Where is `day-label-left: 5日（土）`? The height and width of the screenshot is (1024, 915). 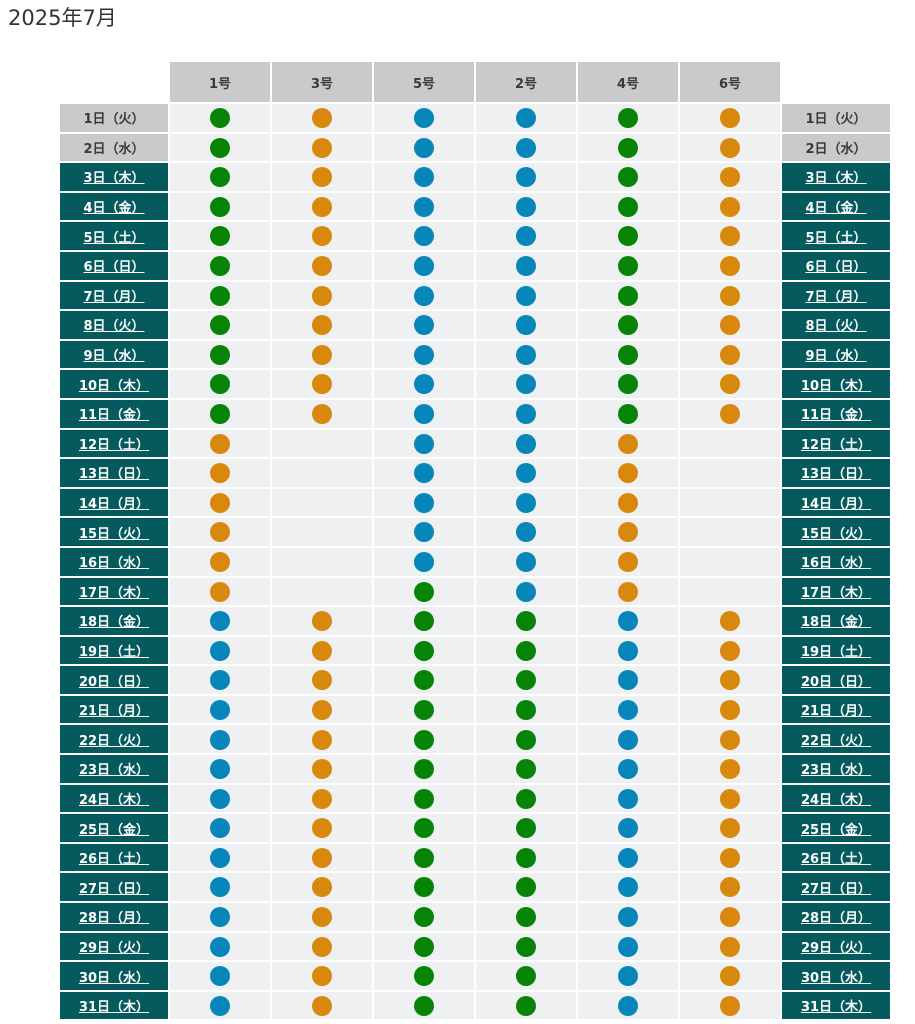
day-label-left: 5日（土） is located at coordinates (114, 236).